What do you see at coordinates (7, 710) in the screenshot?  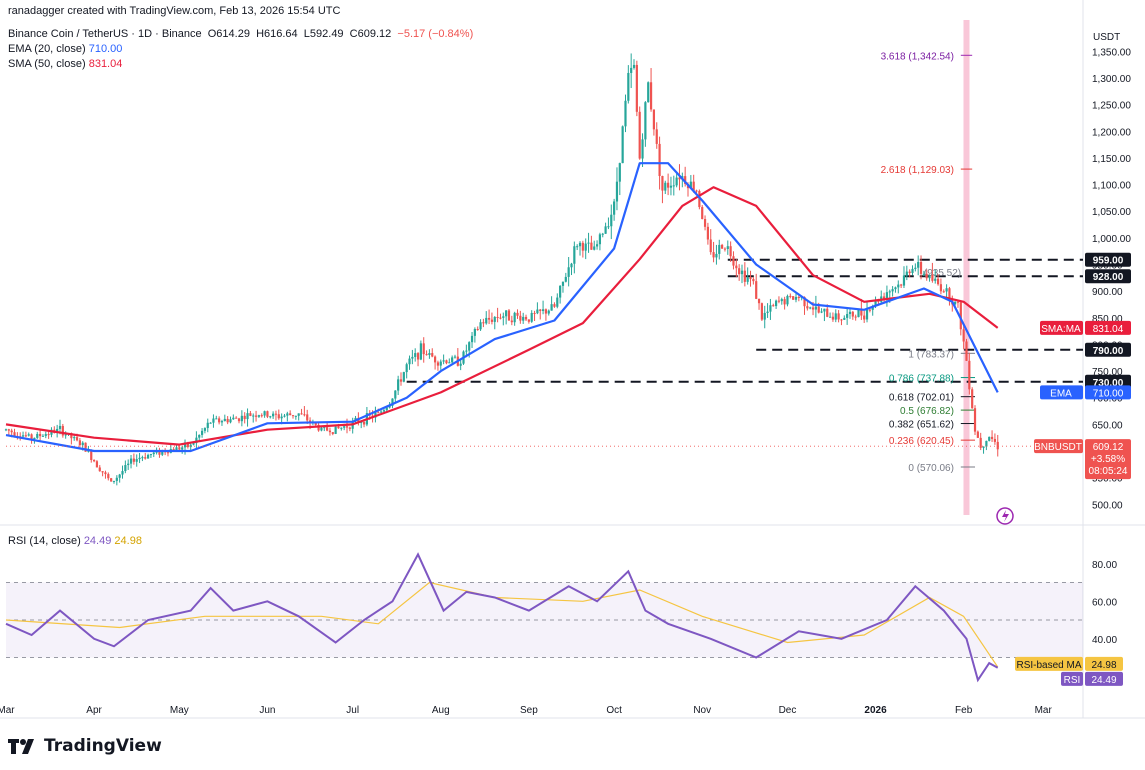 I see `time-tick-label: Mar` at bounding box center [7, 710].